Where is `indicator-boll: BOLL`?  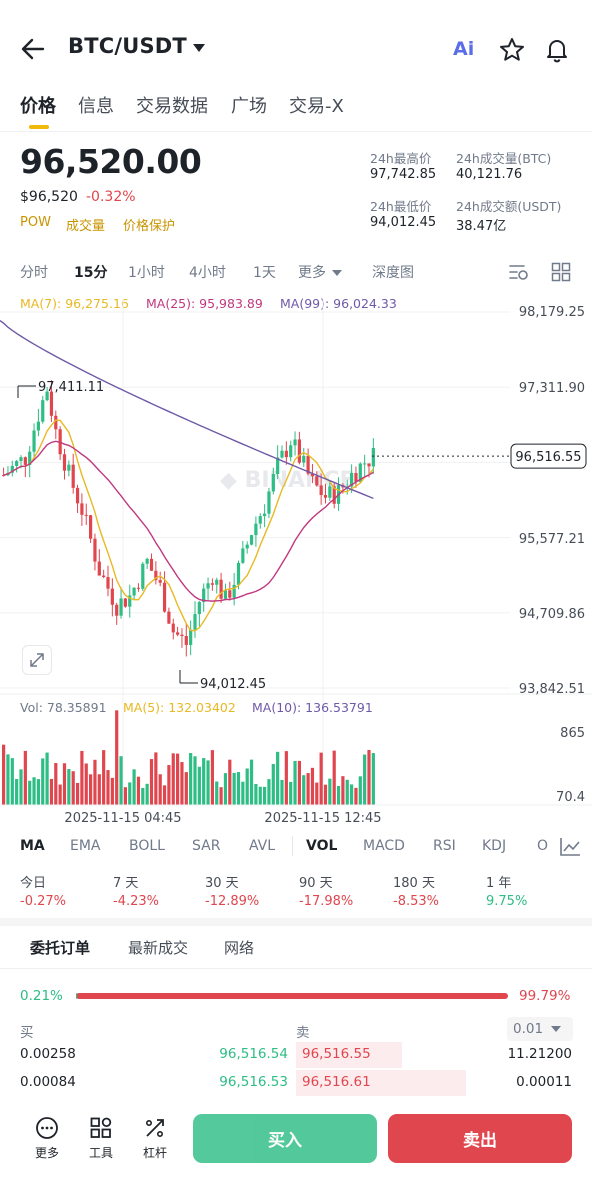
indicator-boll: BOLL is located at coordinates (147, 846).